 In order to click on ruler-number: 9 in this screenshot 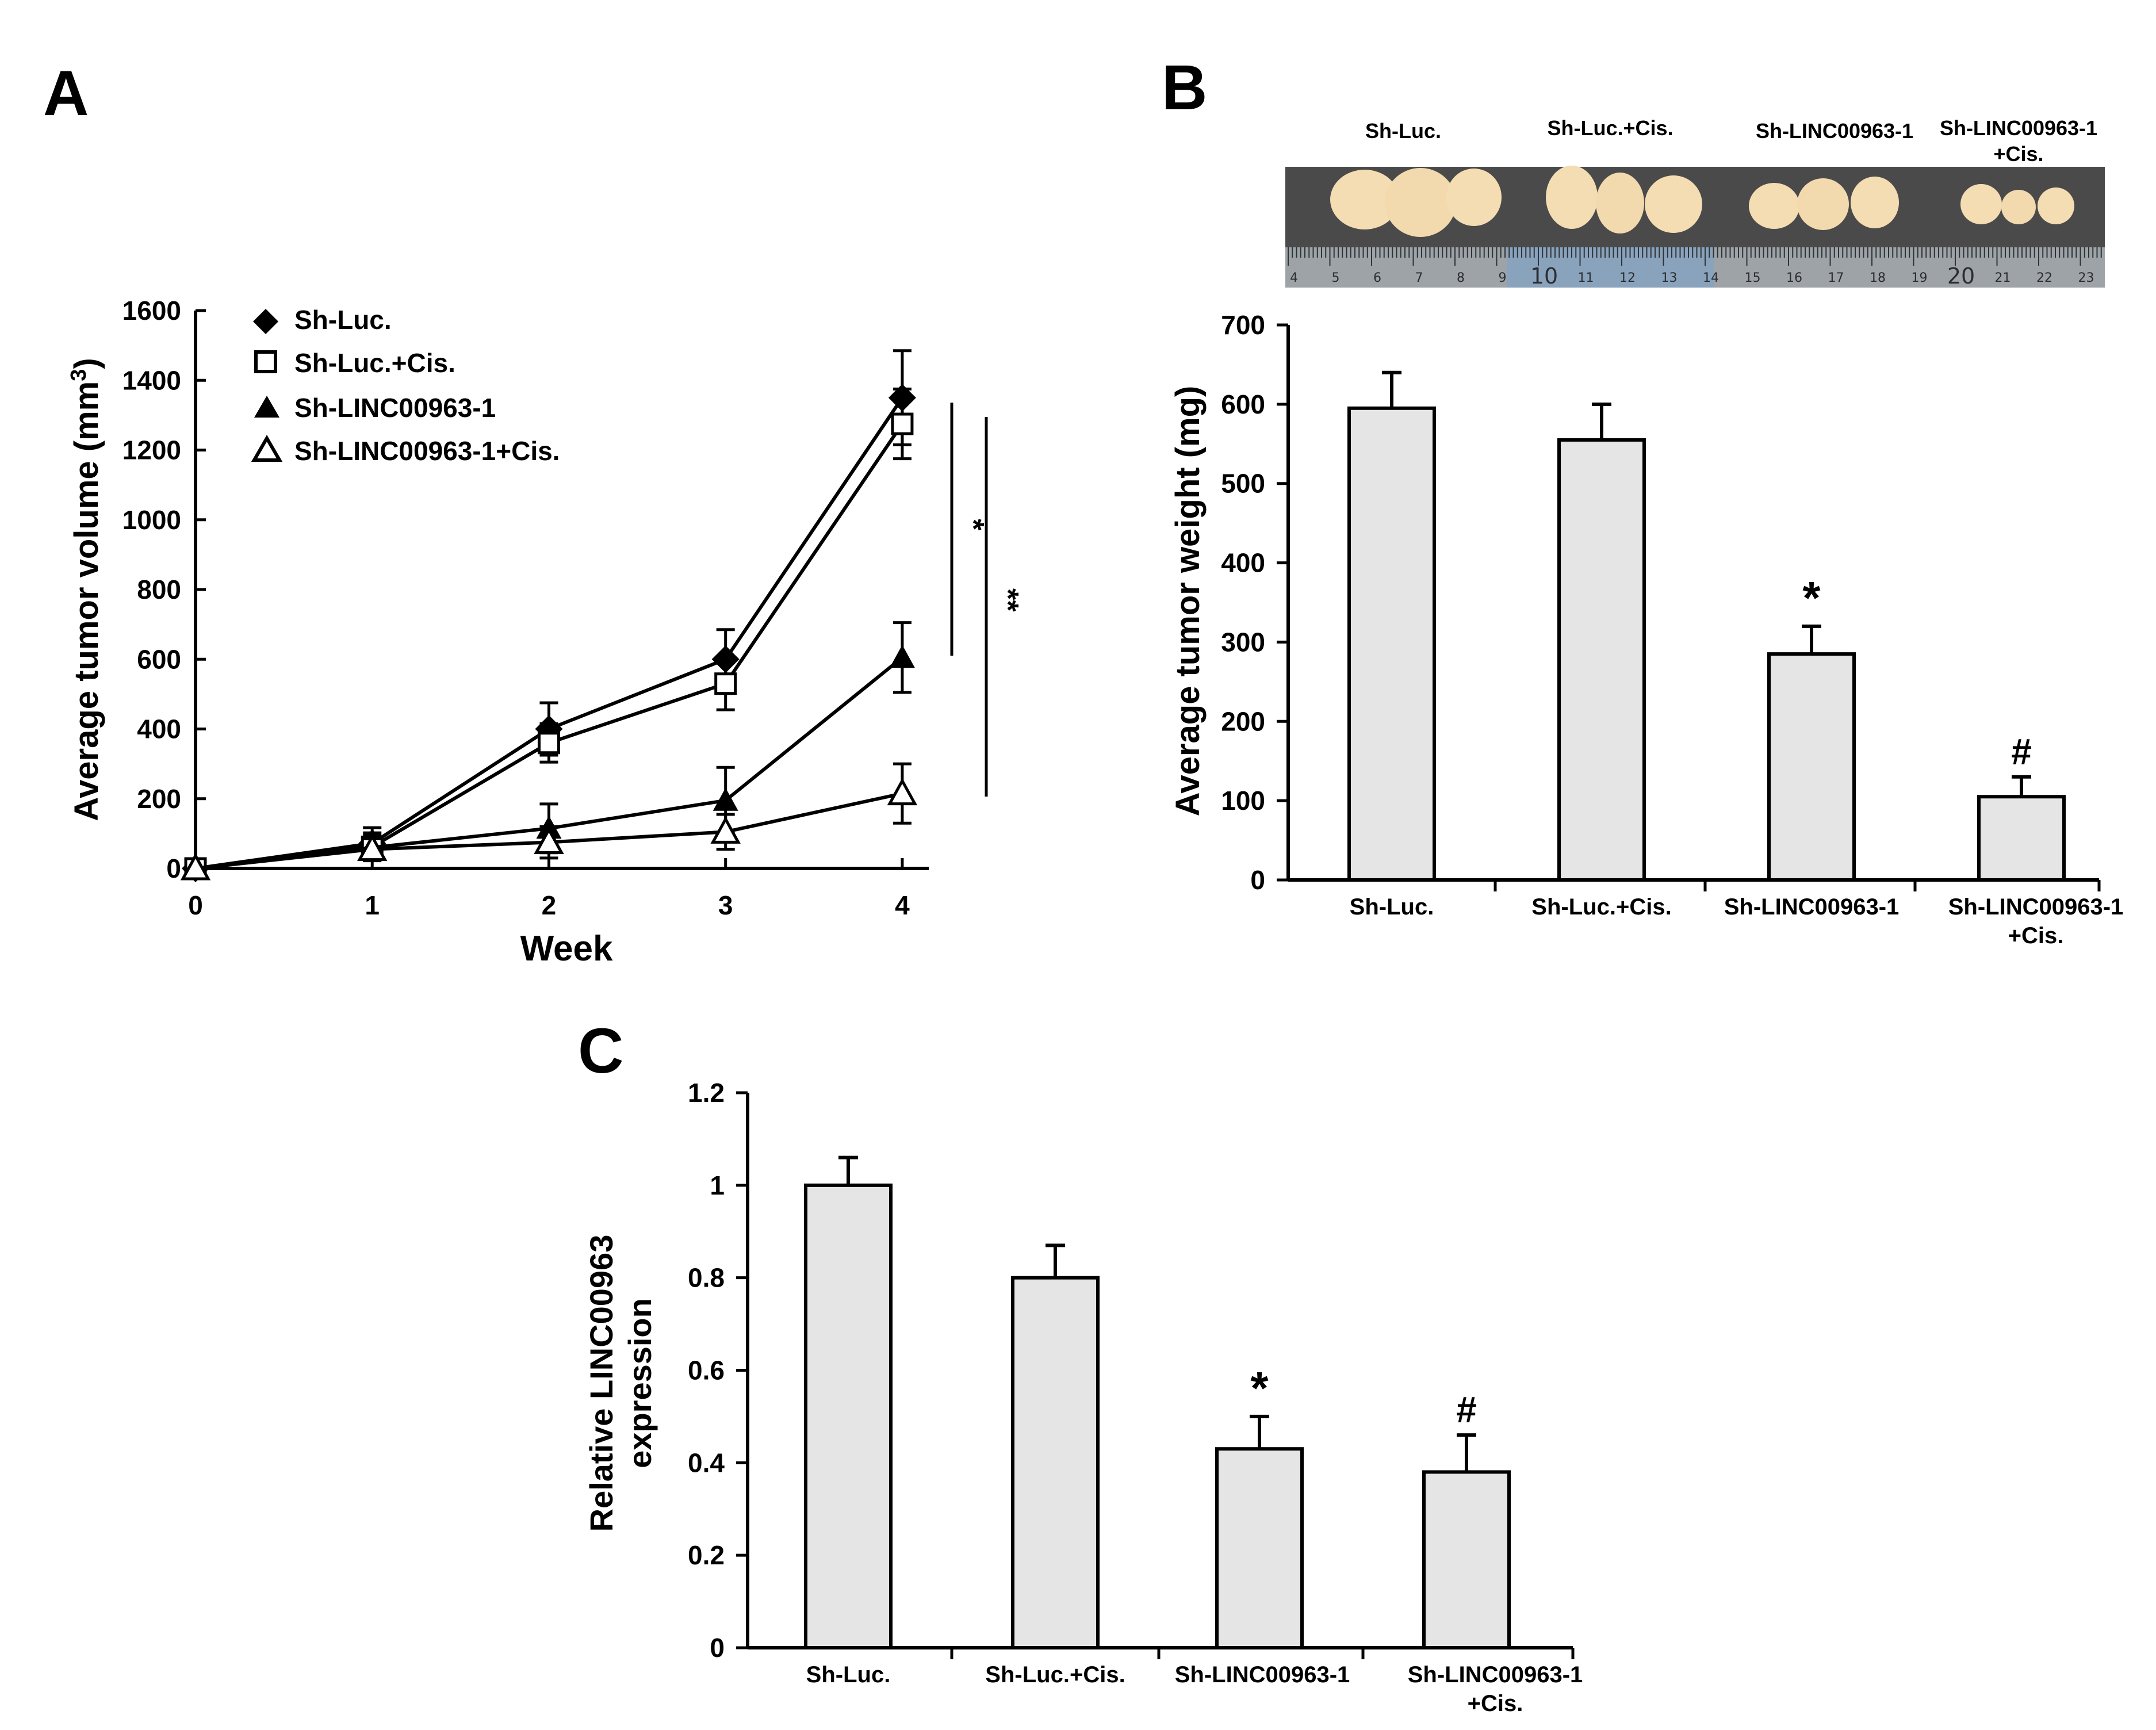, I will do `click(1503, 278)`.